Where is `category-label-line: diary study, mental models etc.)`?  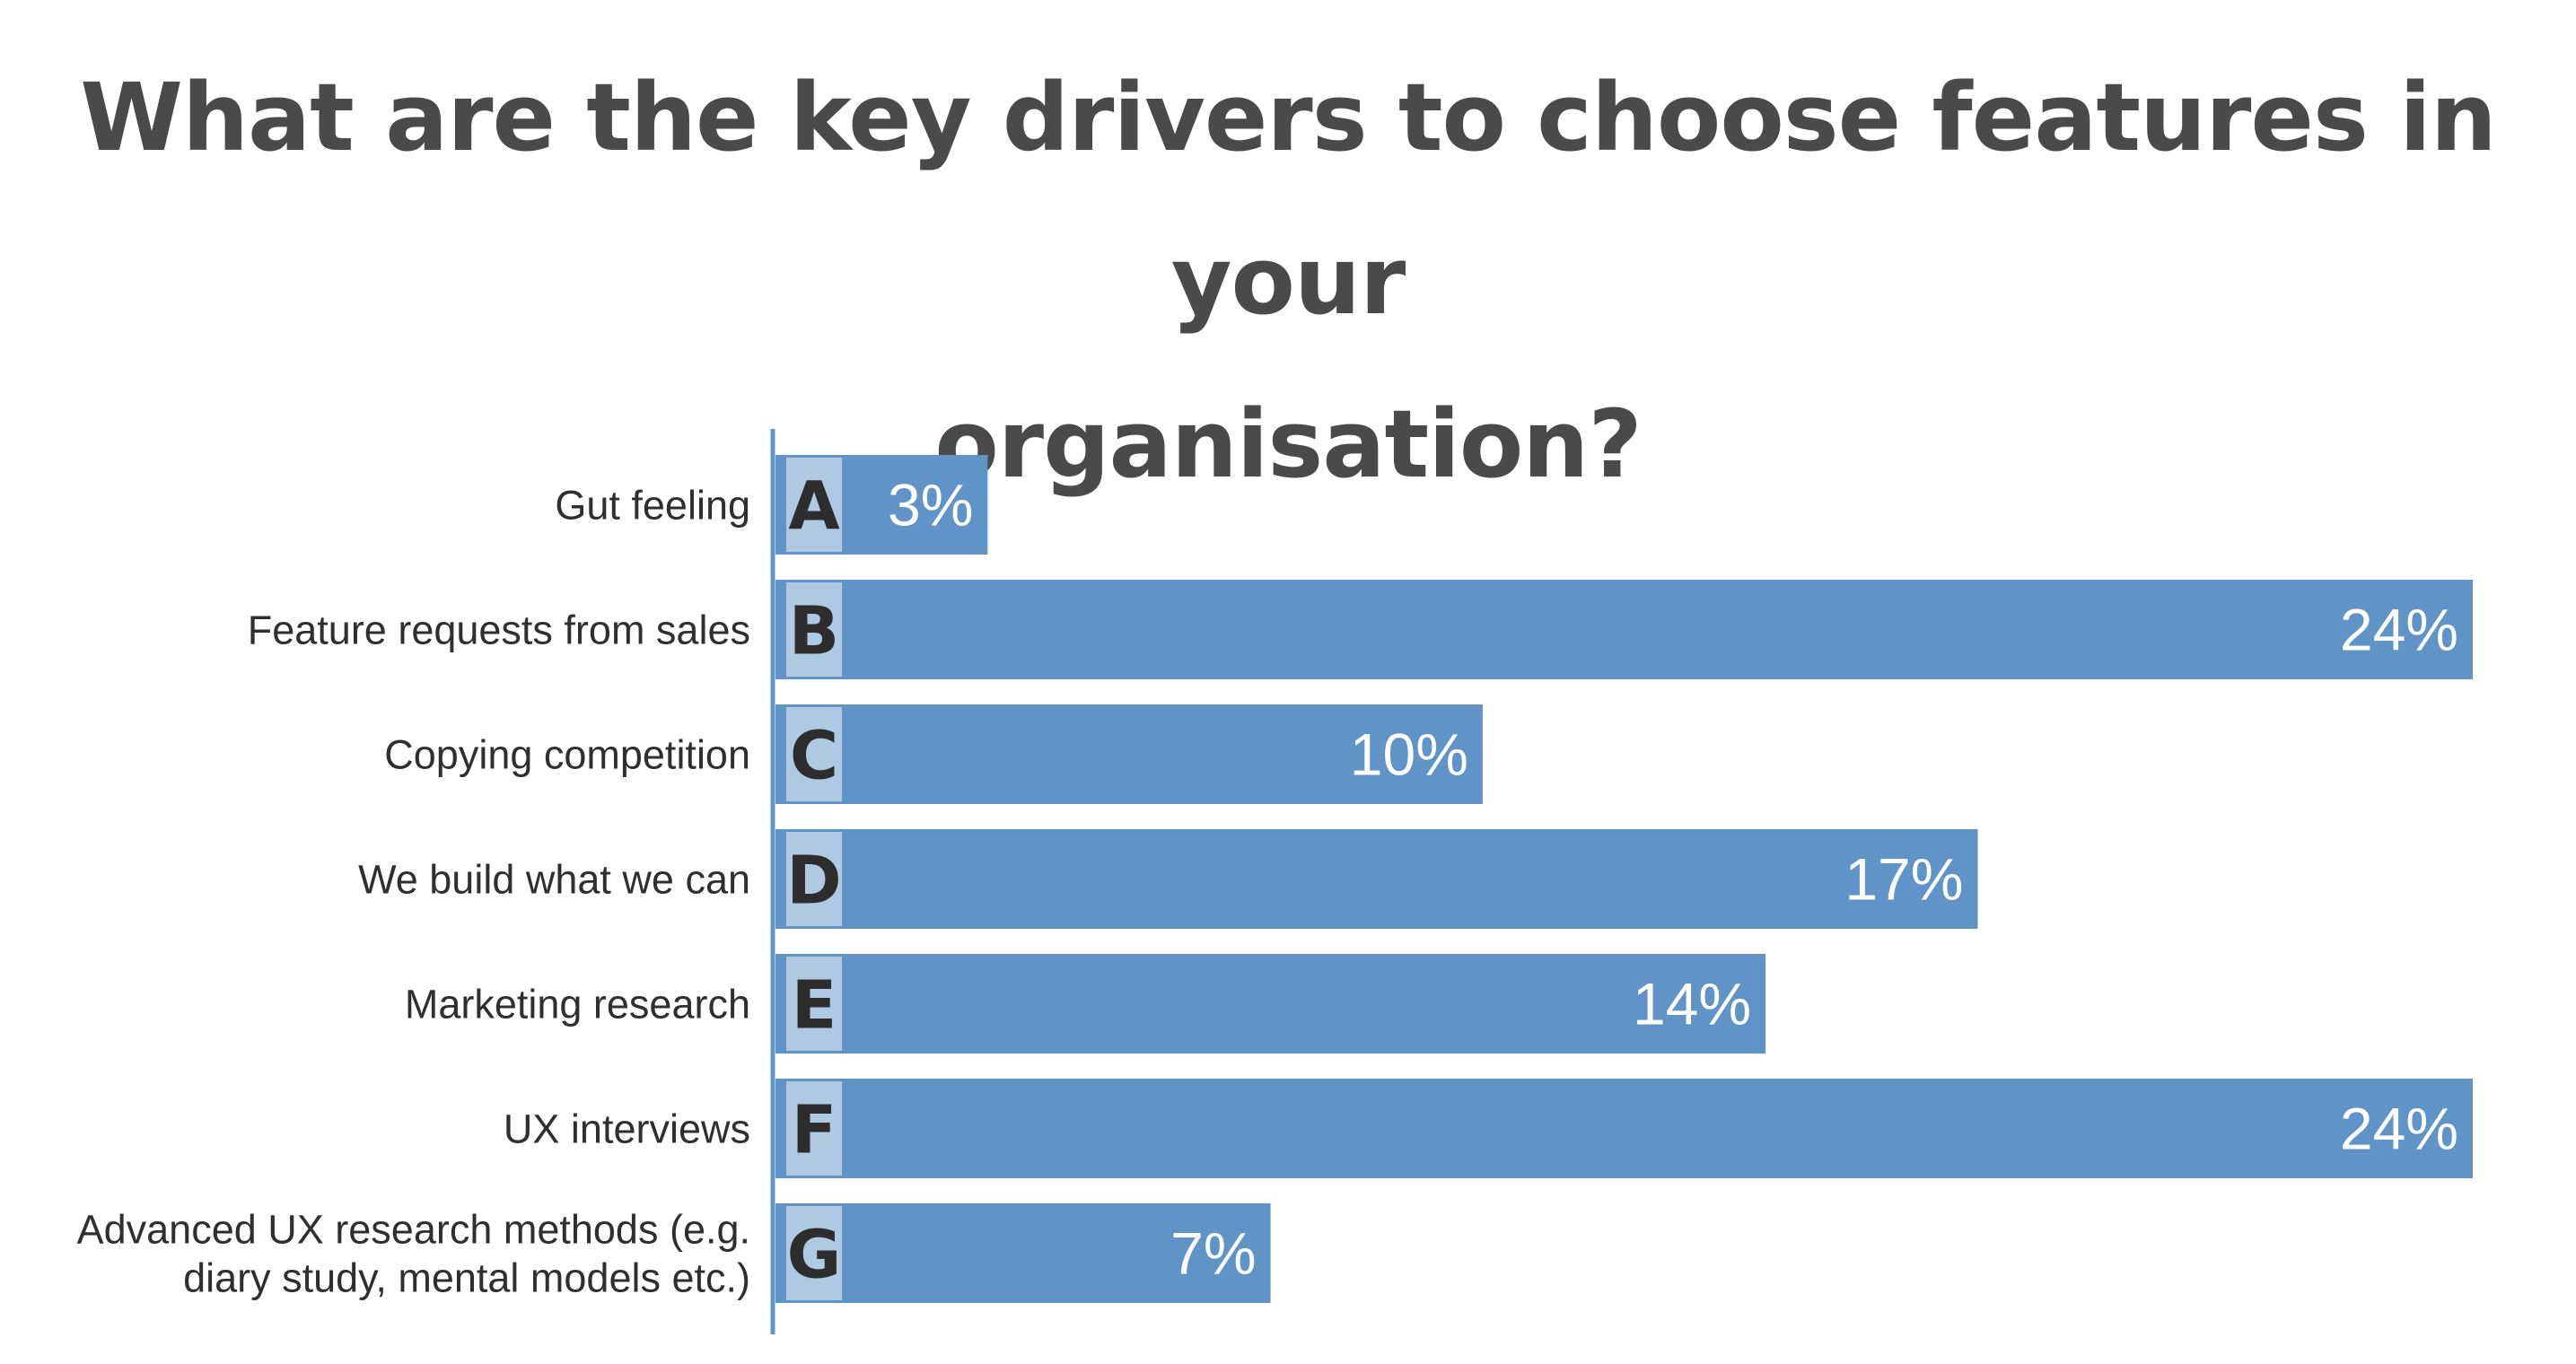 category-label-line: diary study, mental models etc.) is located at coordinates (466, 1278).